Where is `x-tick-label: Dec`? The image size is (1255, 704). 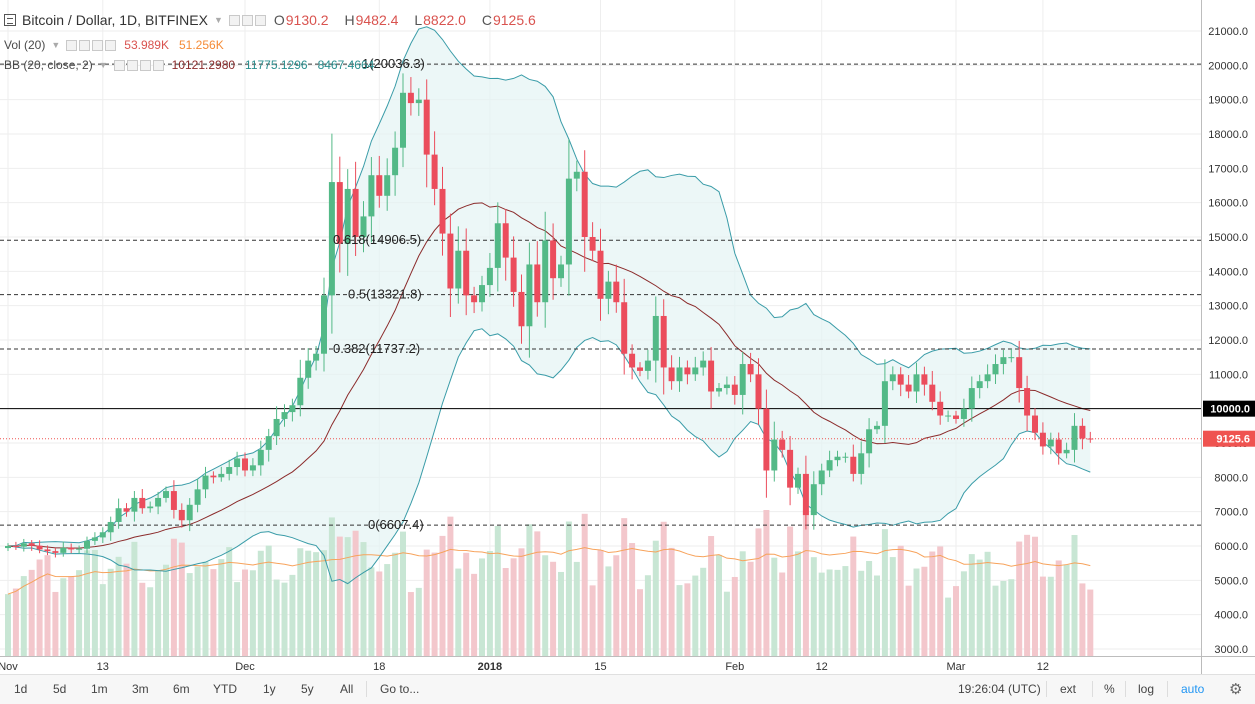 x-tick-label: Dec is located at coordinates (245, 667).